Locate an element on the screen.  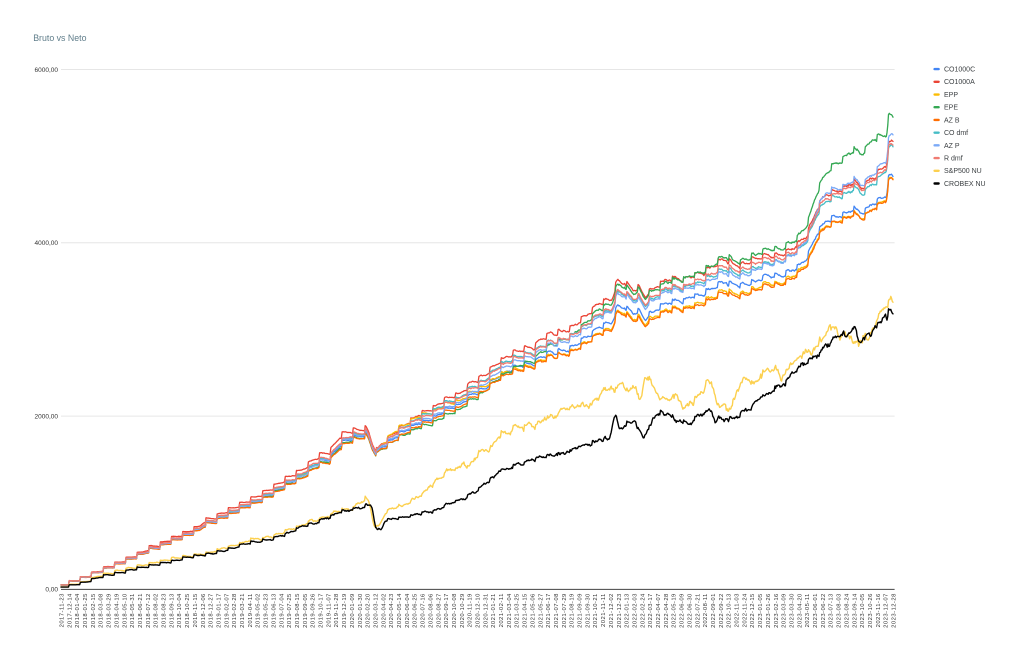
svg-text: 2023-01-26 is located at coordinates (769, 610).